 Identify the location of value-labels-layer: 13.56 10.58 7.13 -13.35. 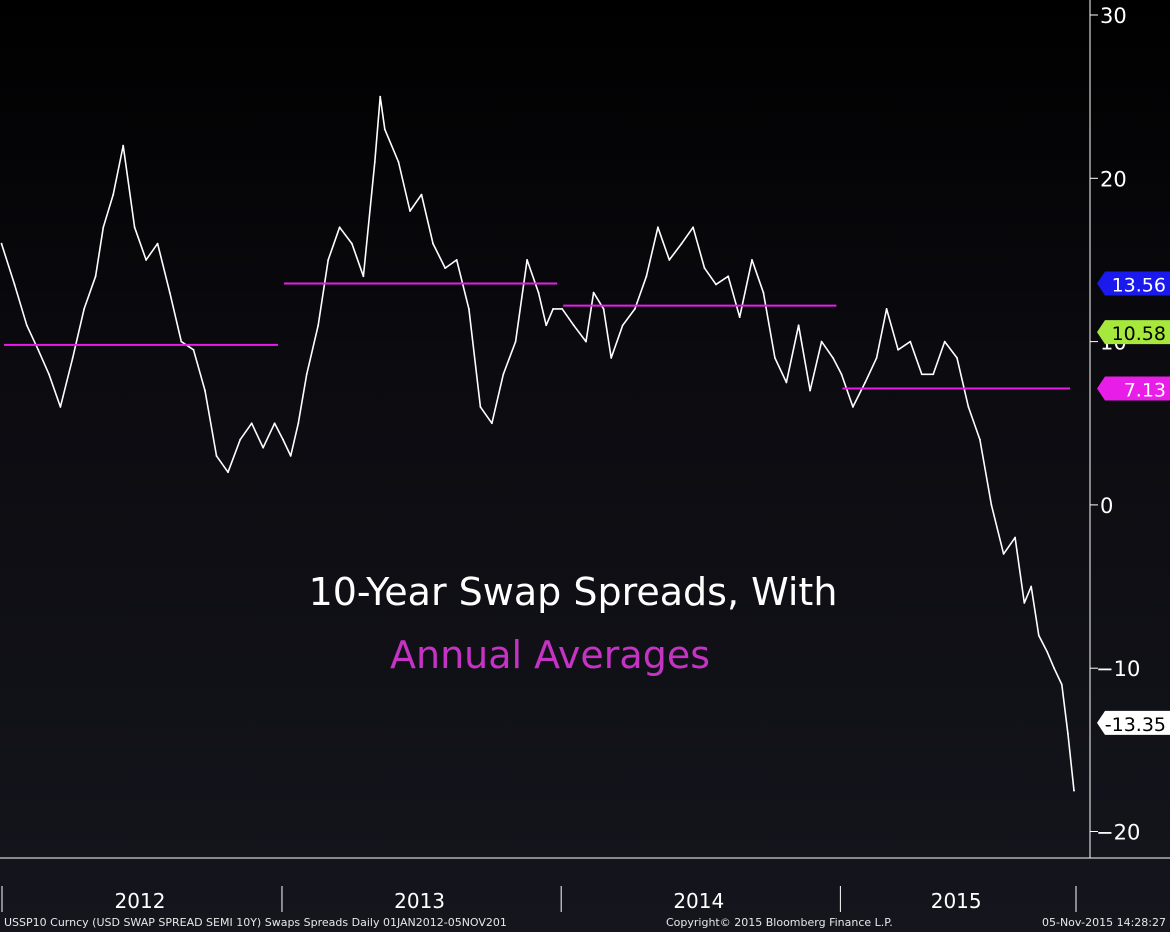
(1133, 503).